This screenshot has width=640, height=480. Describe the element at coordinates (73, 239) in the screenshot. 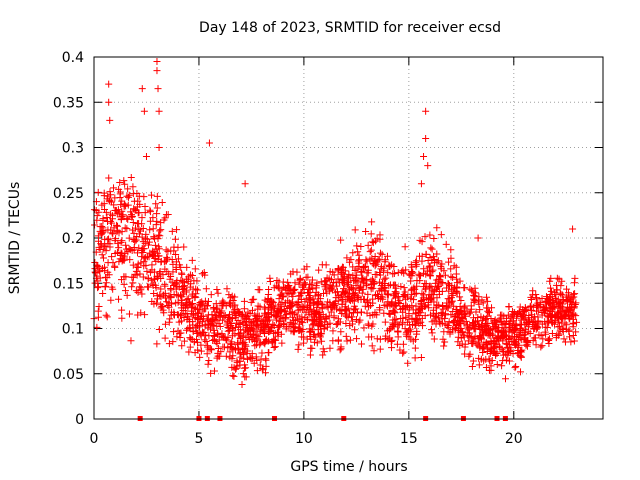

I see `y-tick-label: 0.2` at that location.